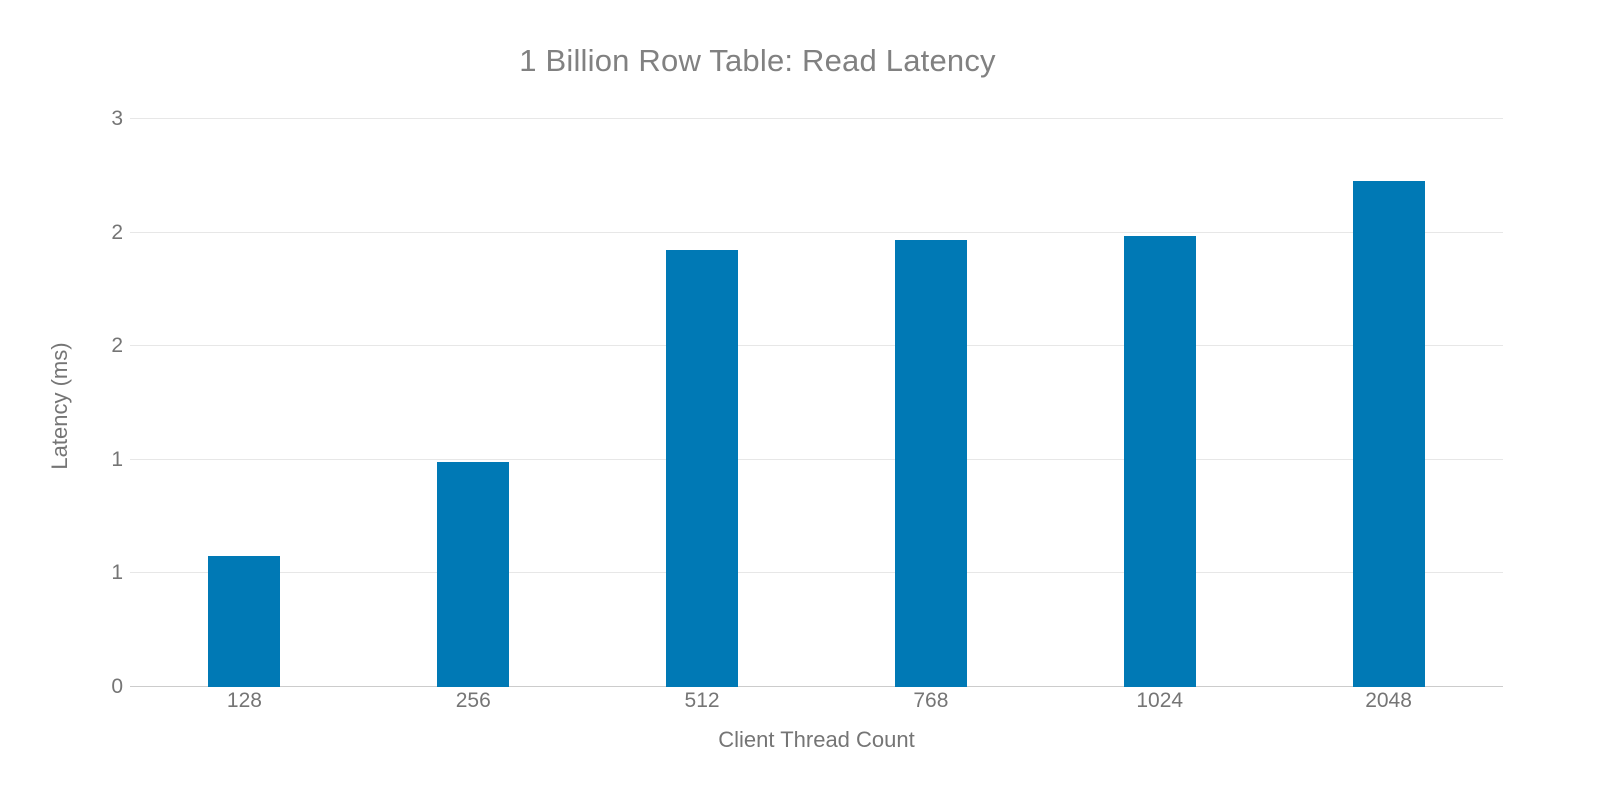 The height and width of the screenshot is (792, 1600). I want to click on x-axis-title: Client Thread Count, so click(816, 739).